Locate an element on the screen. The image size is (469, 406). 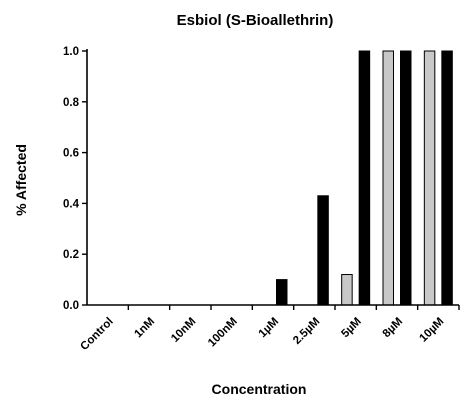
x-tick-label-1µM: 1µM is located at coordinates (269, 328).